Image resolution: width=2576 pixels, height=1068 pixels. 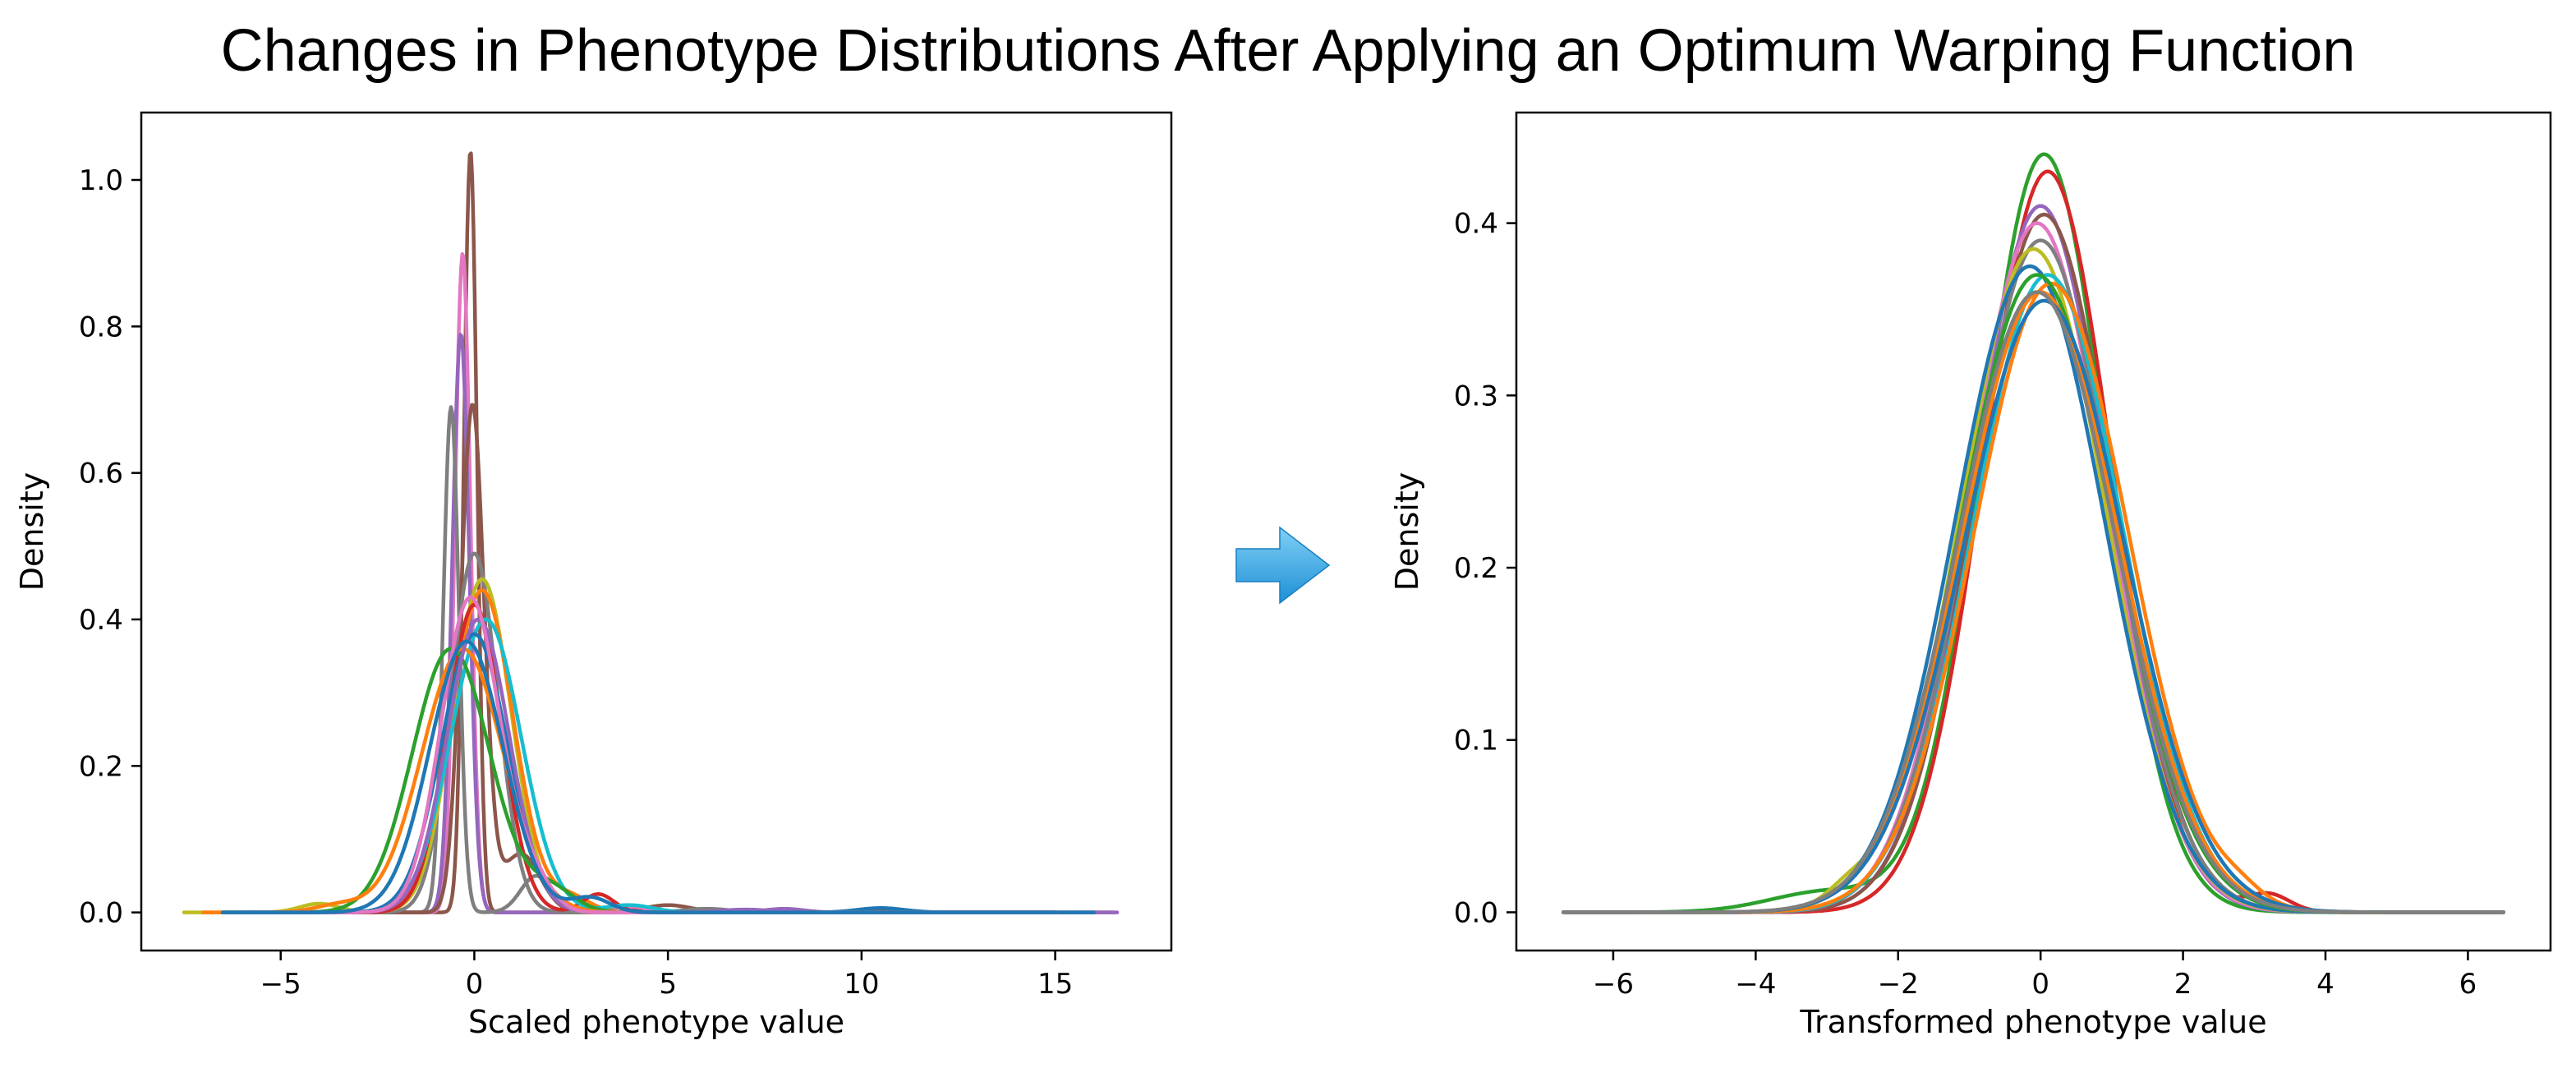 I want to click on x-tick-label: 4, so click(x=2325, y=985).